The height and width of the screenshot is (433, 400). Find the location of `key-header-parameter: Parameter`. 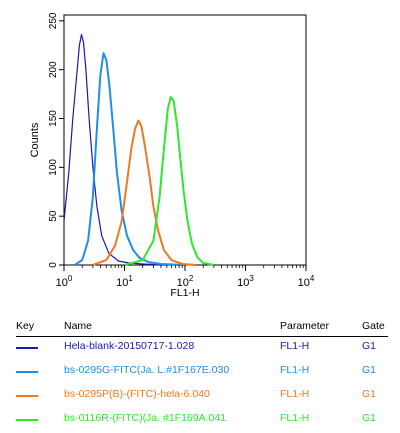

key-header-parameter: Parameter is located at coordinates (305, 326).